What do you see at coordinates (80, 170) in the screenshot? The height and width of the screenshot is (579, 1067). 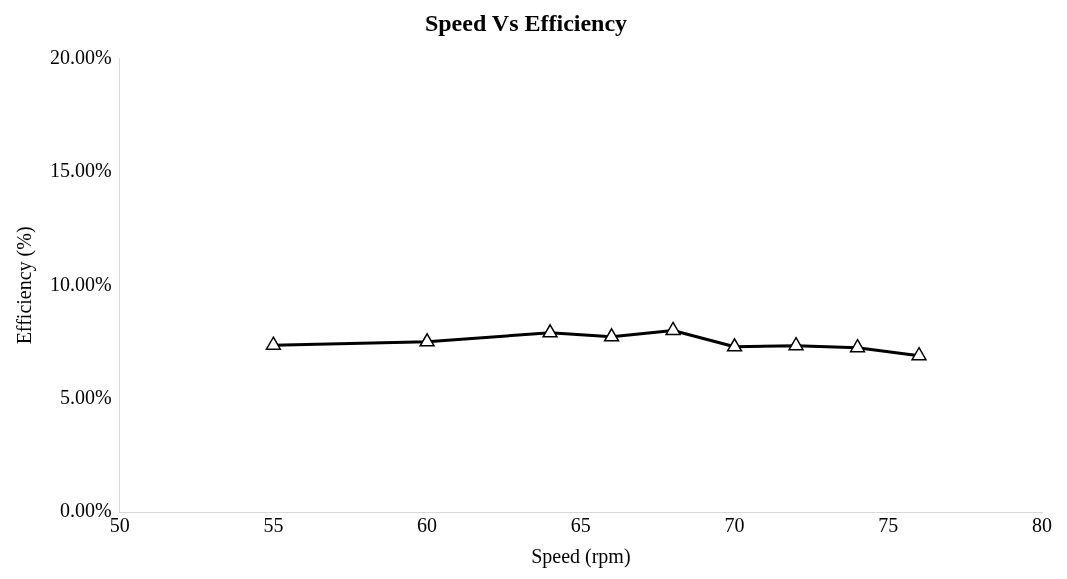 I see `y-tick-label: 15.00%` at bounding box center [80, 170].